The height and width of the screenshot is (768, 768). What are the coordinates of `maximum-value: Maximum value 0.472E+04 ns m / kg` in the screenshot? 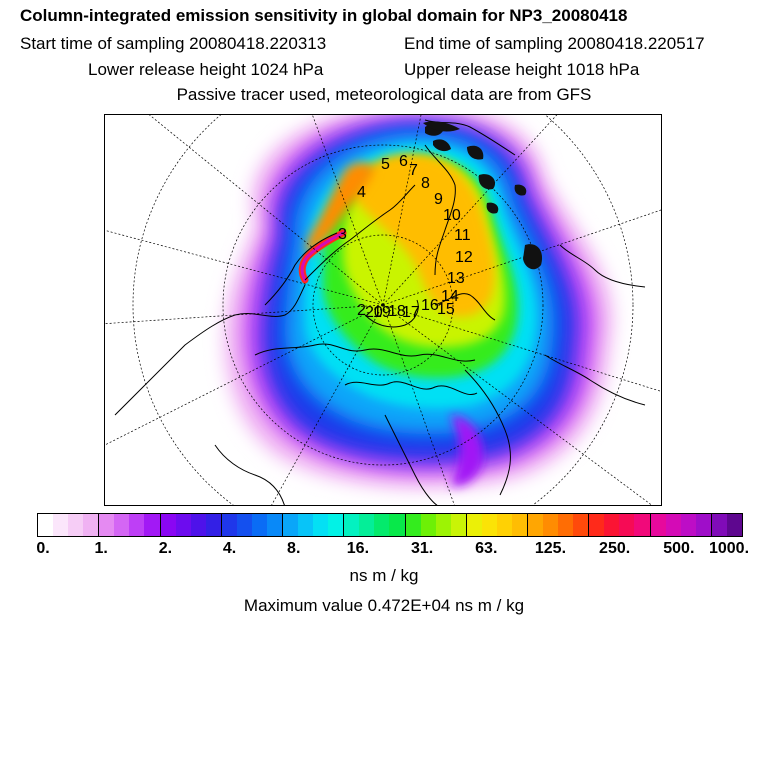 It's located at (384, 605).